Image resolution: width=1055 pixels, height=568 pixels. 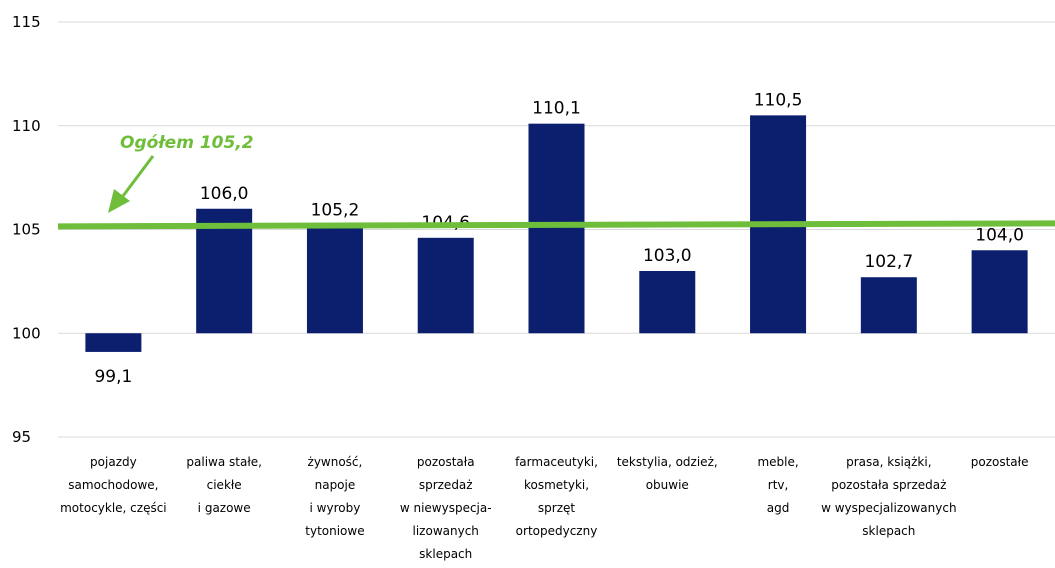 What do you see at coordinates (778, 508) in the screenshot?
I see `x-tick-label: agd` at bounding box center [778, 508].